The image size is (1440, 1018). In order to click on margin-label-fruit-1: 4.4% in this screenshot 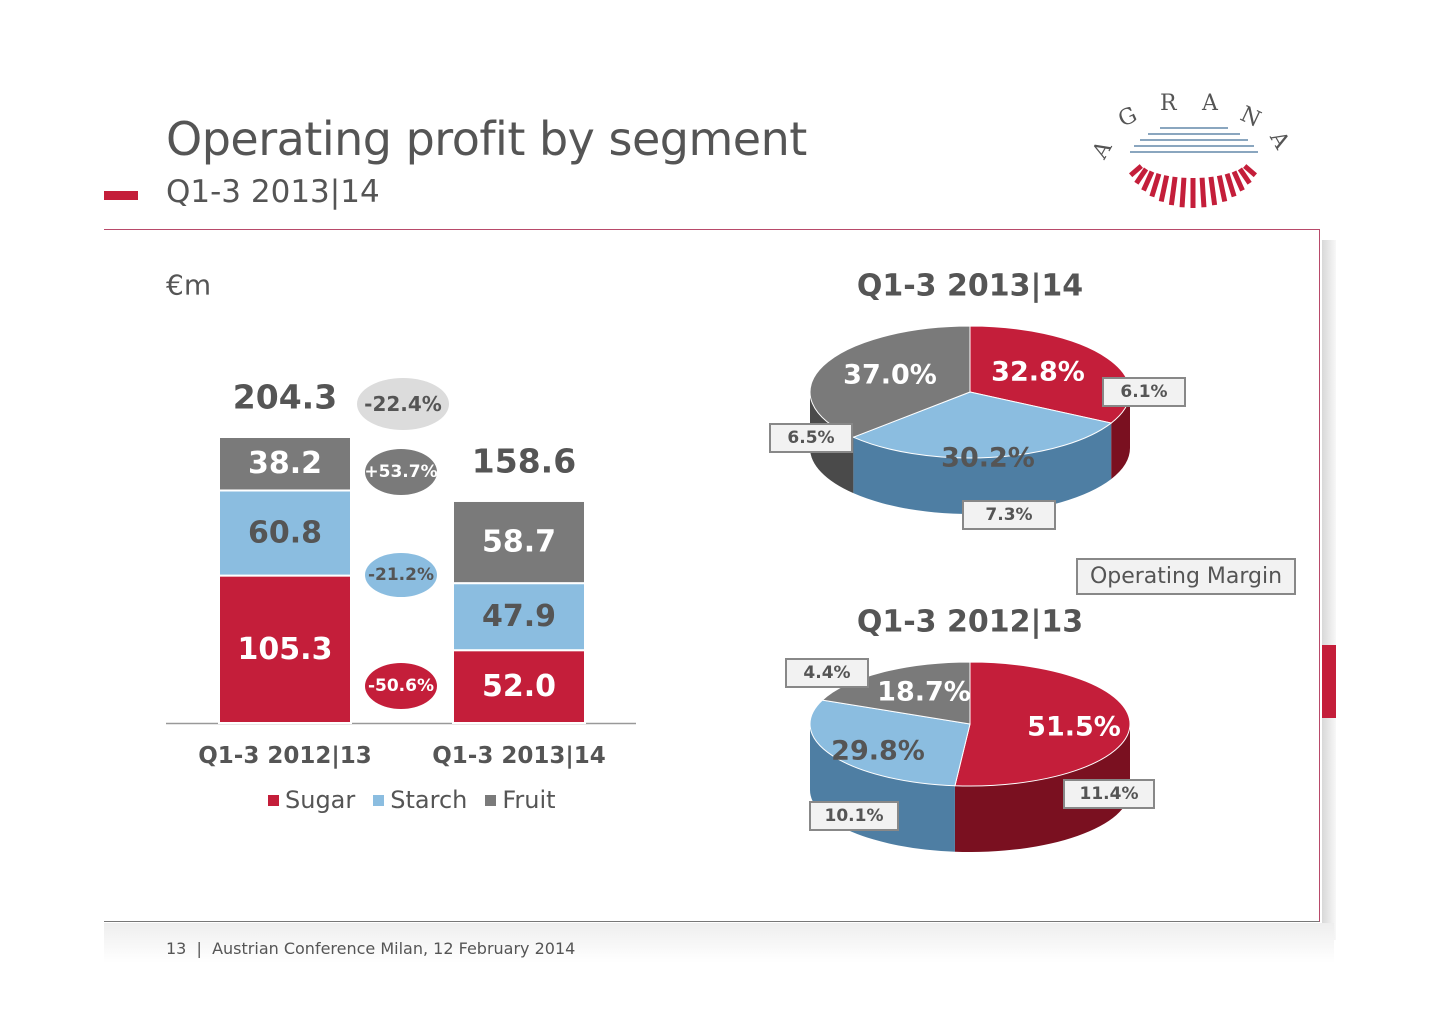, I will do `click(826, 673)`.